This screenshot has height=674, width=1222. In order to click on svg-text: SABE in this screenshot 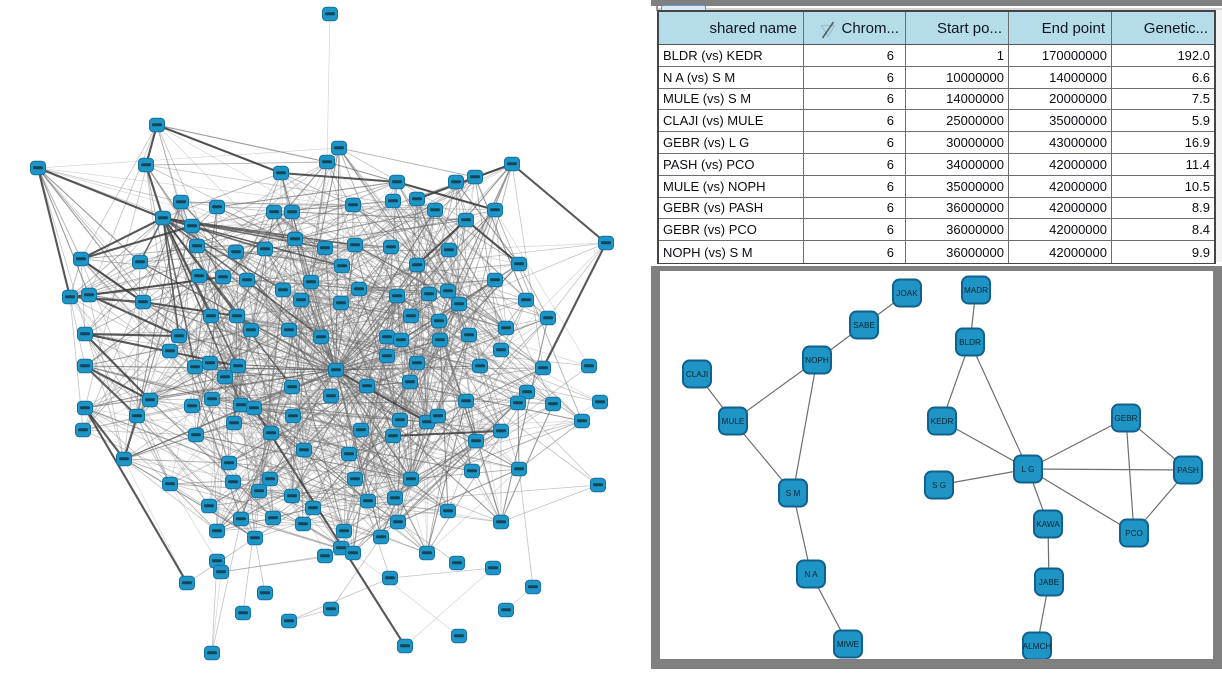, I will do `click(864, 325)`.